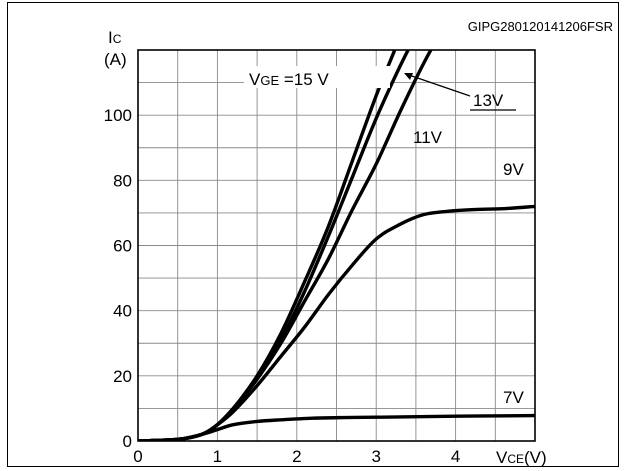 The width and height of the screenshot is (626, 471). What do you see at coordinates (375, 456) in the screenshot?
I see `x-tick-label: 3` at bounding box center [375, 456].